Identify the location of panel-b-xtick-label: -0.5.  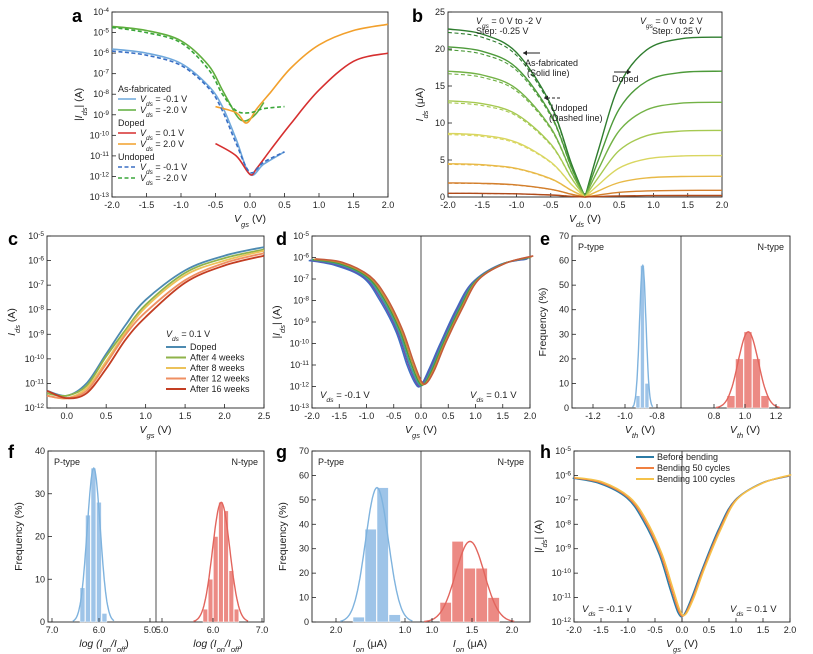
(551, 205).